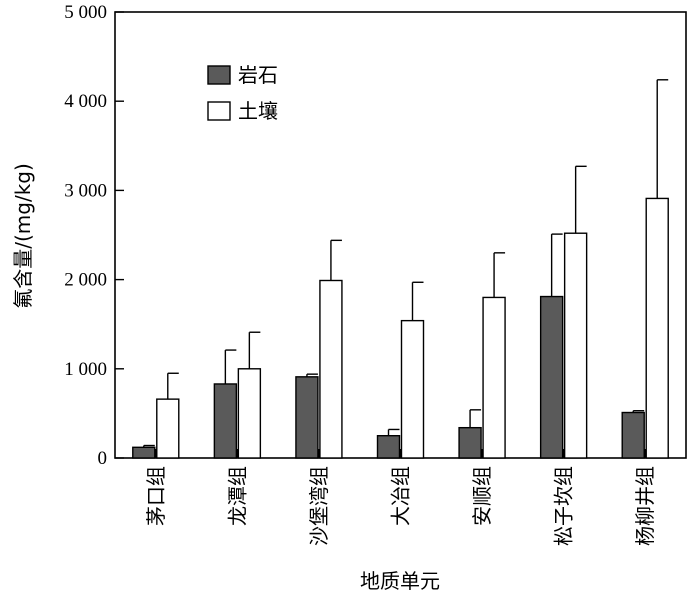 The height and width of the screenshot is (599, 700). Describe the element at coordinates (94, 235) in the screenshot. I see `y-axis: 0 1 000 2 000 3 000 4 000 5 000` at that location.